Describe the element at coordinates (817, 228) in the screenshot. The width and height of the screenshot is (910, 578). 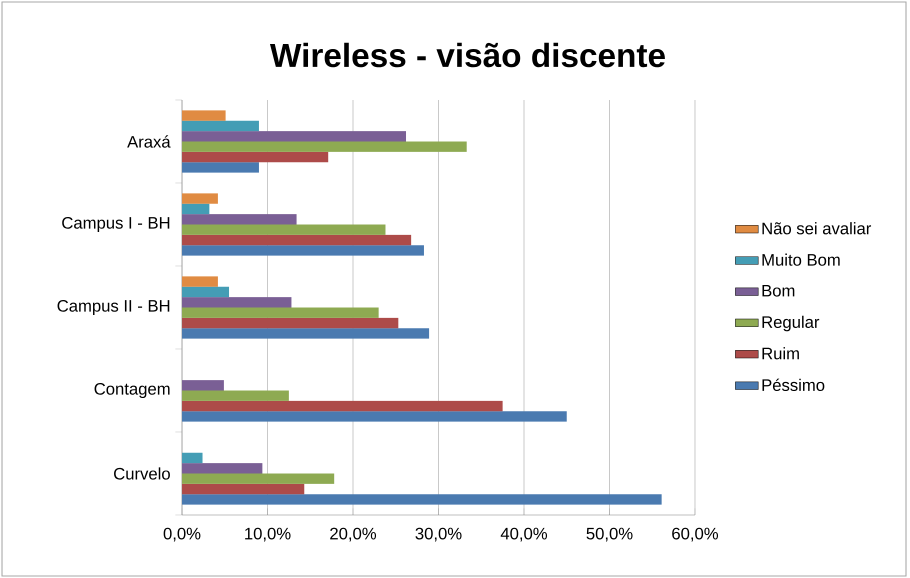
I see `legend-label: Não sei avaliar` at that location.